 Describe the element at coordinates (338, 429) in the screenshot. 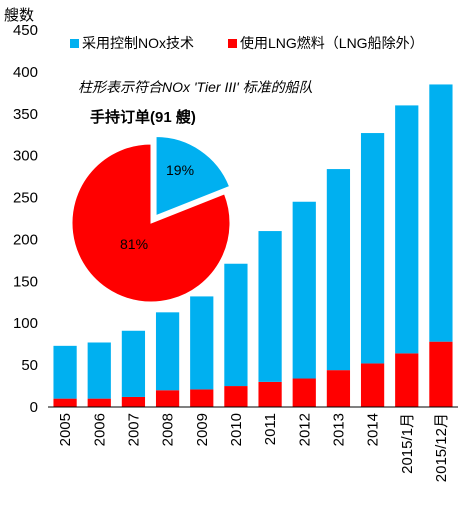

I see `x-tick-label: 2013` at that location.